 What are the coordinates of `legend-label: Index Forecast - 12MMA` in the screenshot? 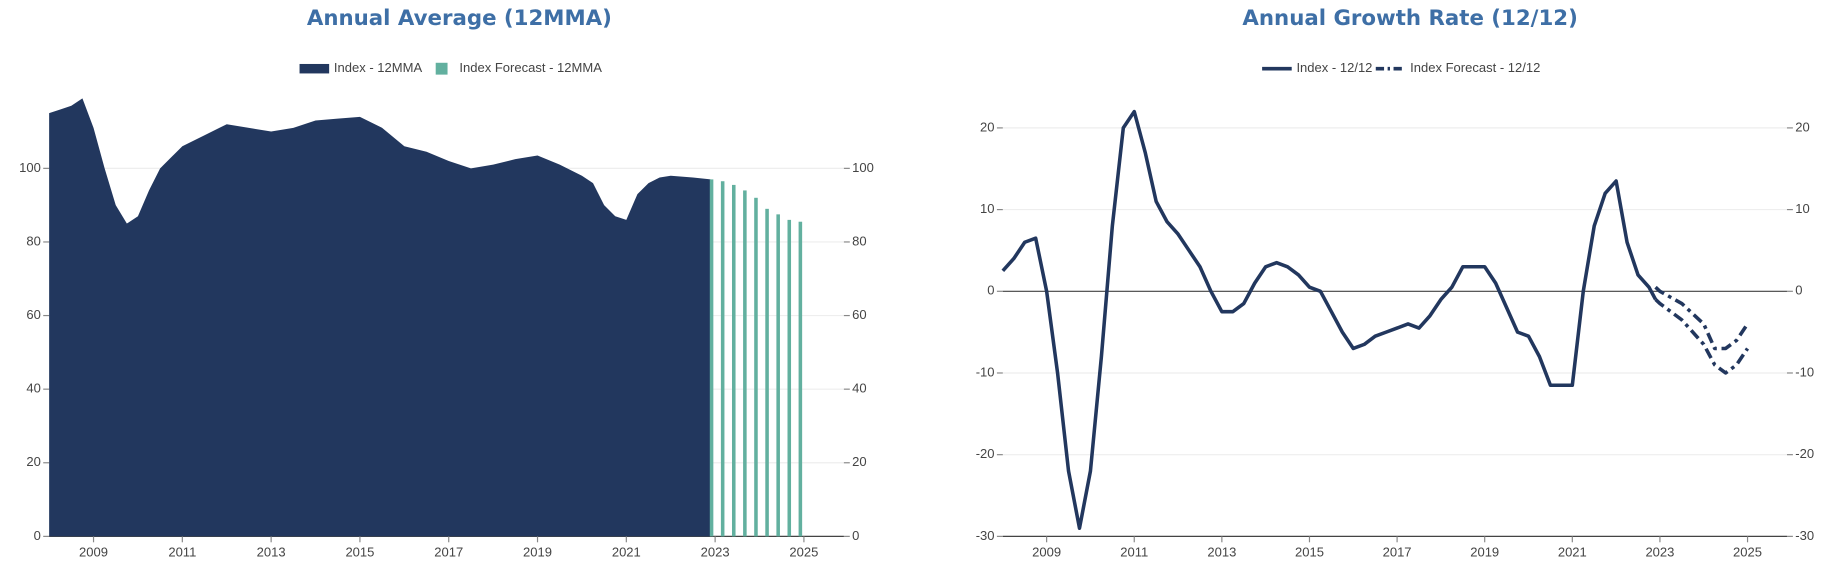 It's located at (530, 67).